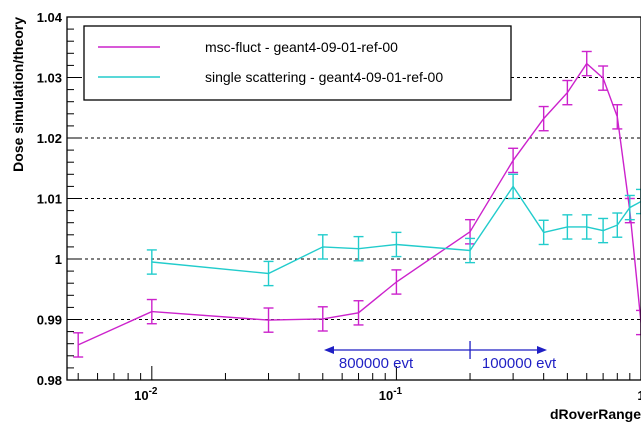  I want to click on annotation-right-label: 100000 evt, so click(519, 363).